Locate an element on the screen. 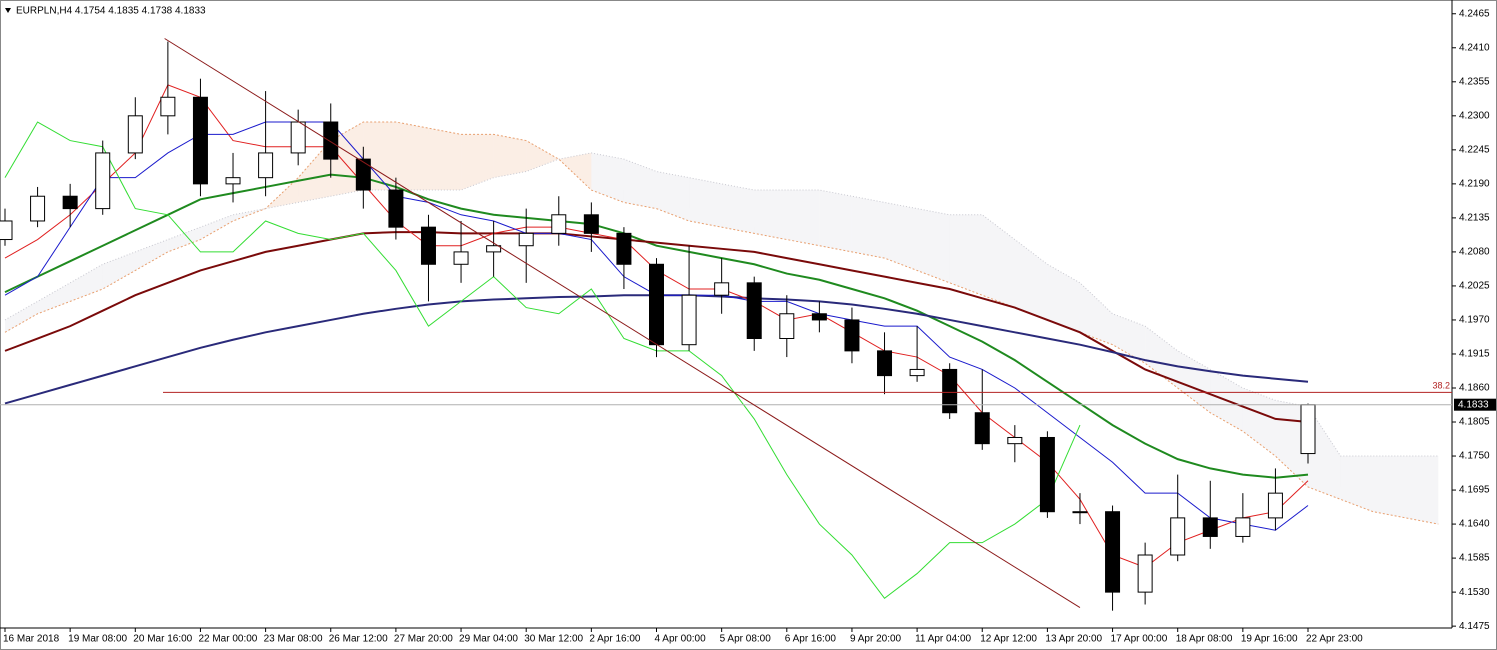 Image resolution: width=1497 pixels, height=650 pixels. x-tick-label: 30 Mar 12:00 is located at coordinates (553, 639).